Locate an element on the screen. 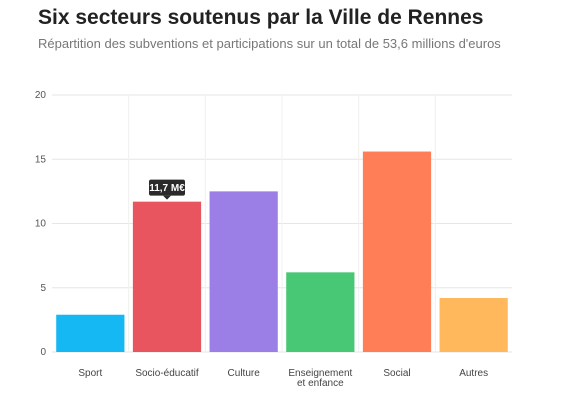 The width and height of the screenshot is (570, 414). y-tick-label: 10 is located at coordinates (41, 224).